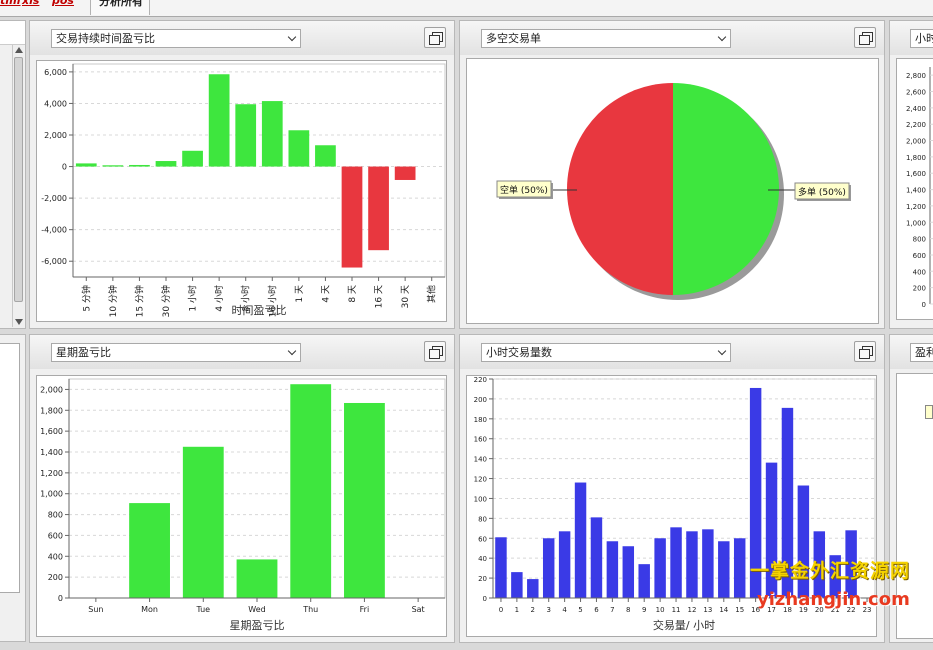 The width and height of the screenshot is (933, 650). Describe the element at coordinates (676, 610) in the screenshot. I see `x-tick-label: 11` at that location.